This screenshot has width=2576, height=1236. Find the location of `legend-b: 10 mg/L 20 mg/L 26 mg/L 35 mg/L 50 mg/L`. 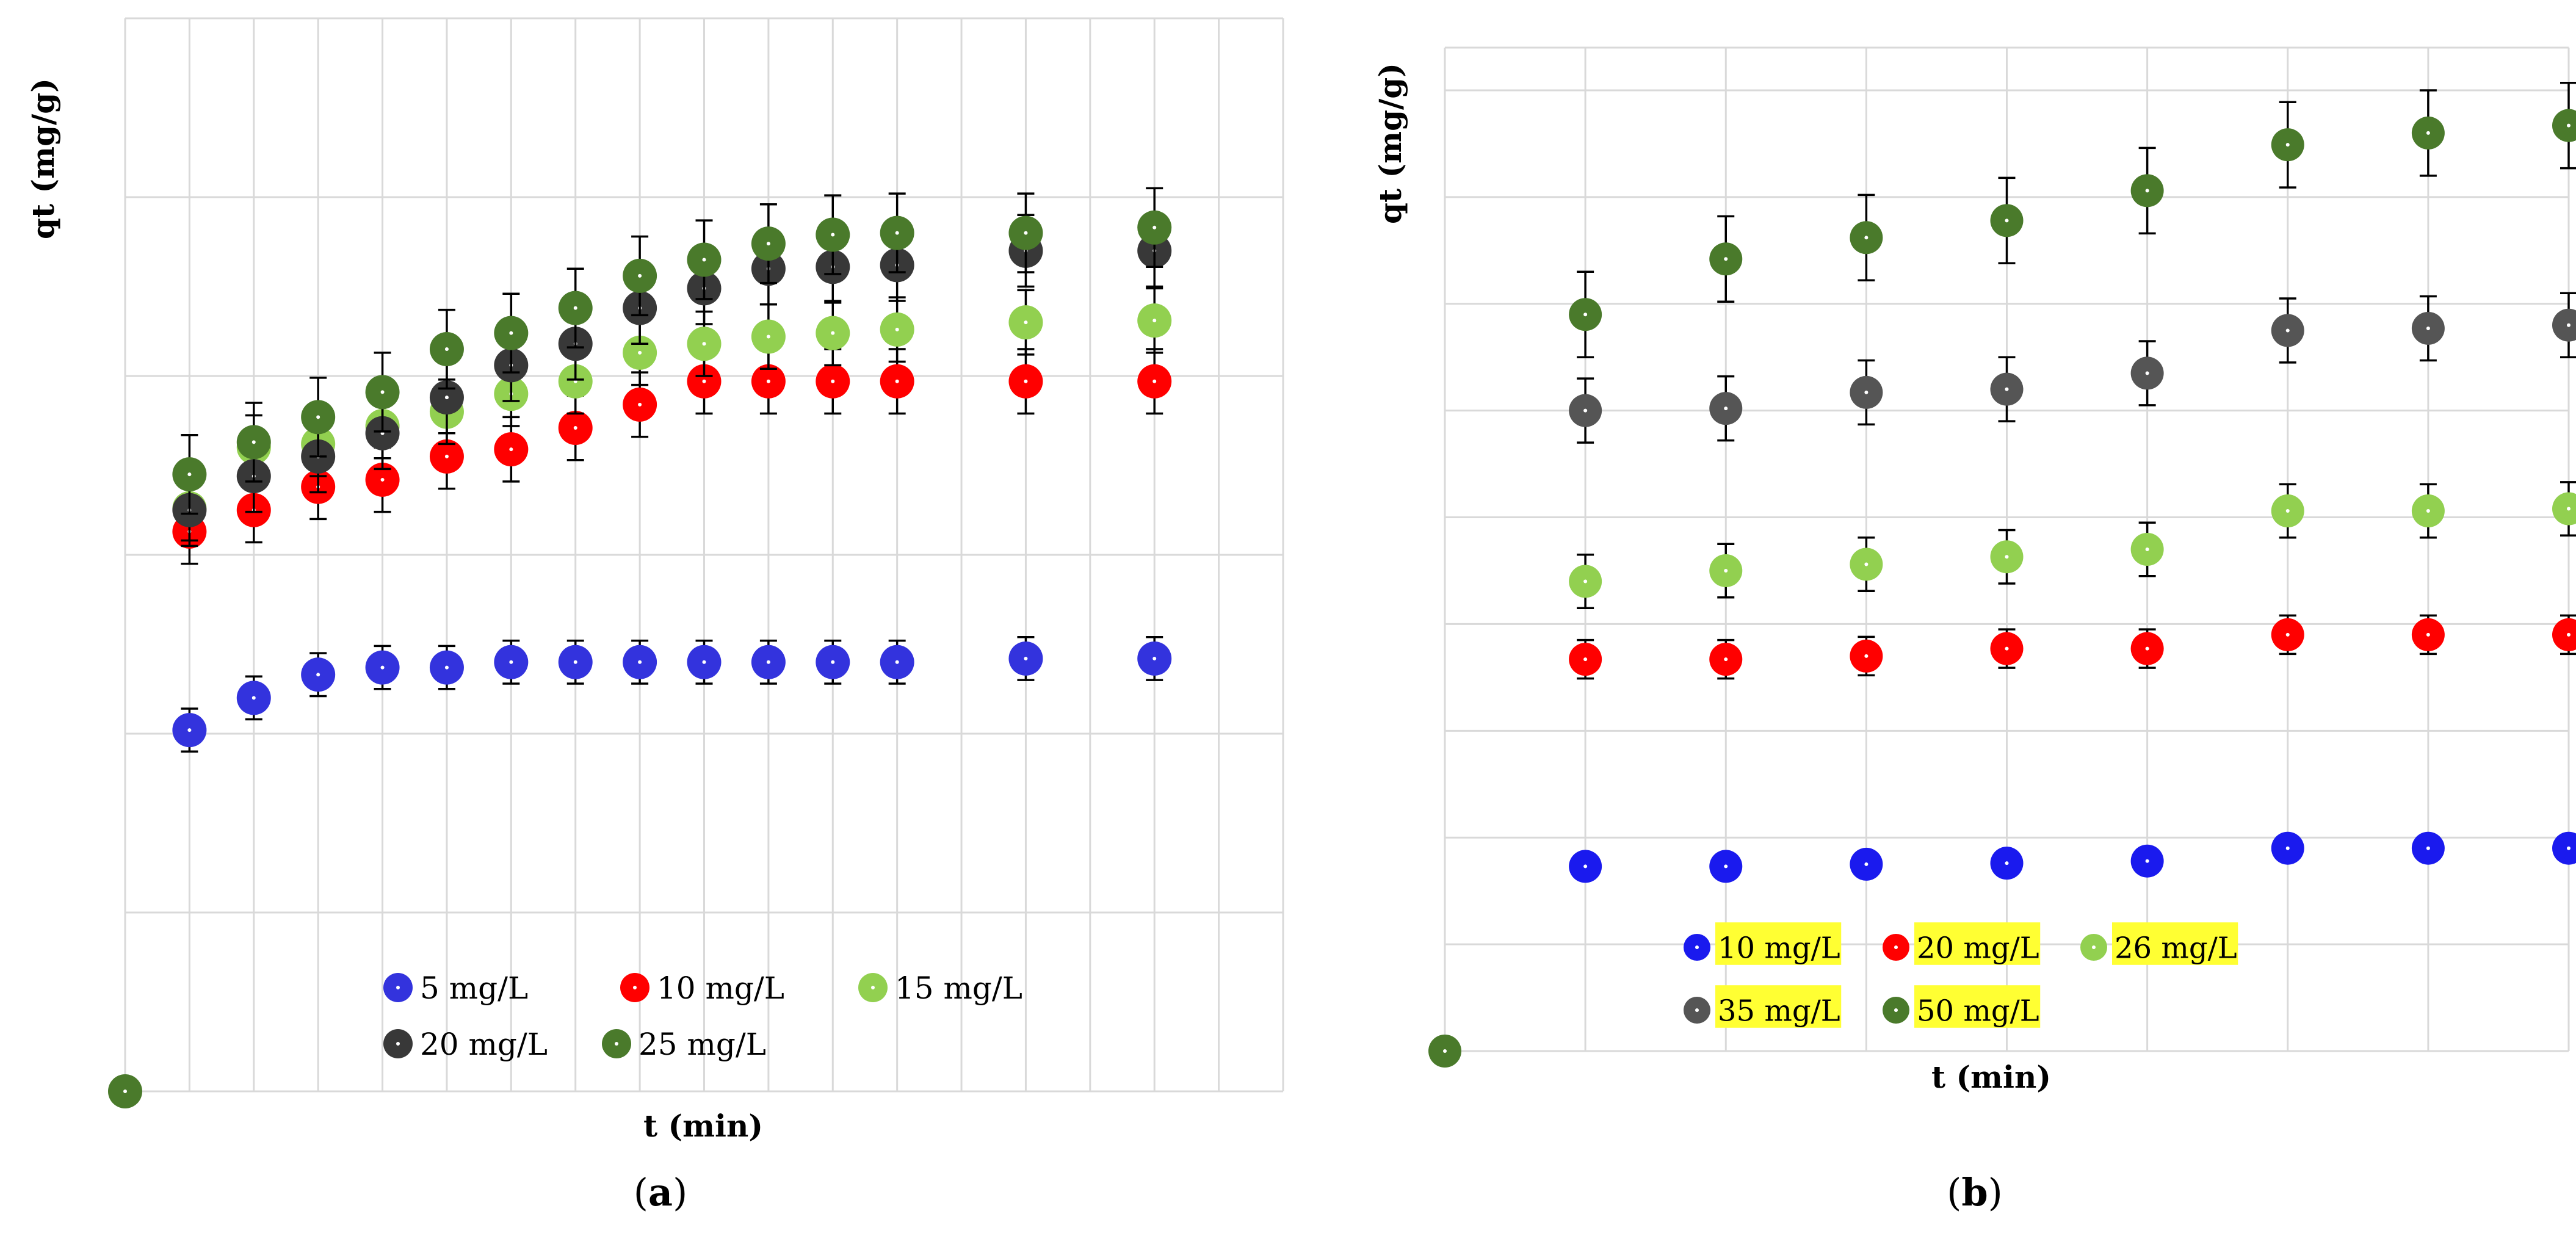

legend-b: 10 mg/L 20 mg/L 26 mg/L 35 mg/L 50 mg/L is located at coordinates (1961, 975).